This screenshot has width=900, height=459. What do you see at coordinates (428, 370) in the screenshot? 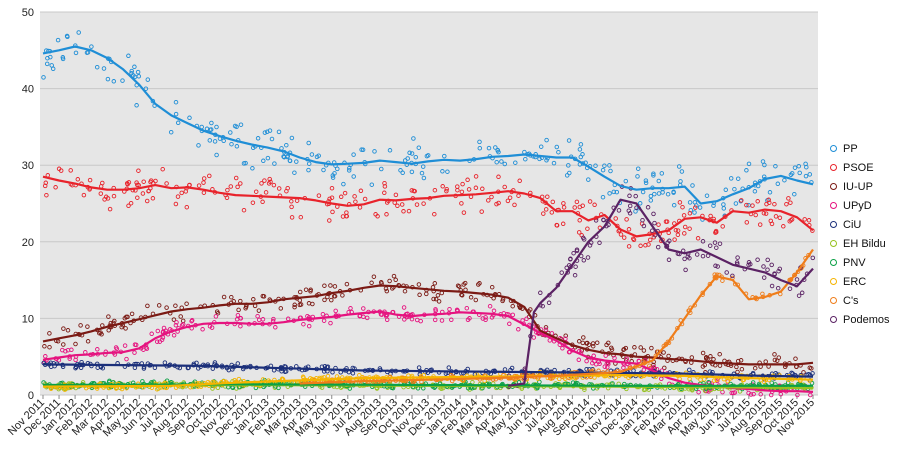
I see `trend-line` at bounding box center [428, 370].